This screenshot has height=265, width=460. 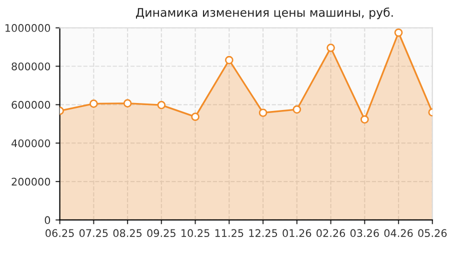 What do you see at coordinates (196, 233) in the screenshot?
I see `x-tick-label: 10.25` at bounding box center [196, 233].